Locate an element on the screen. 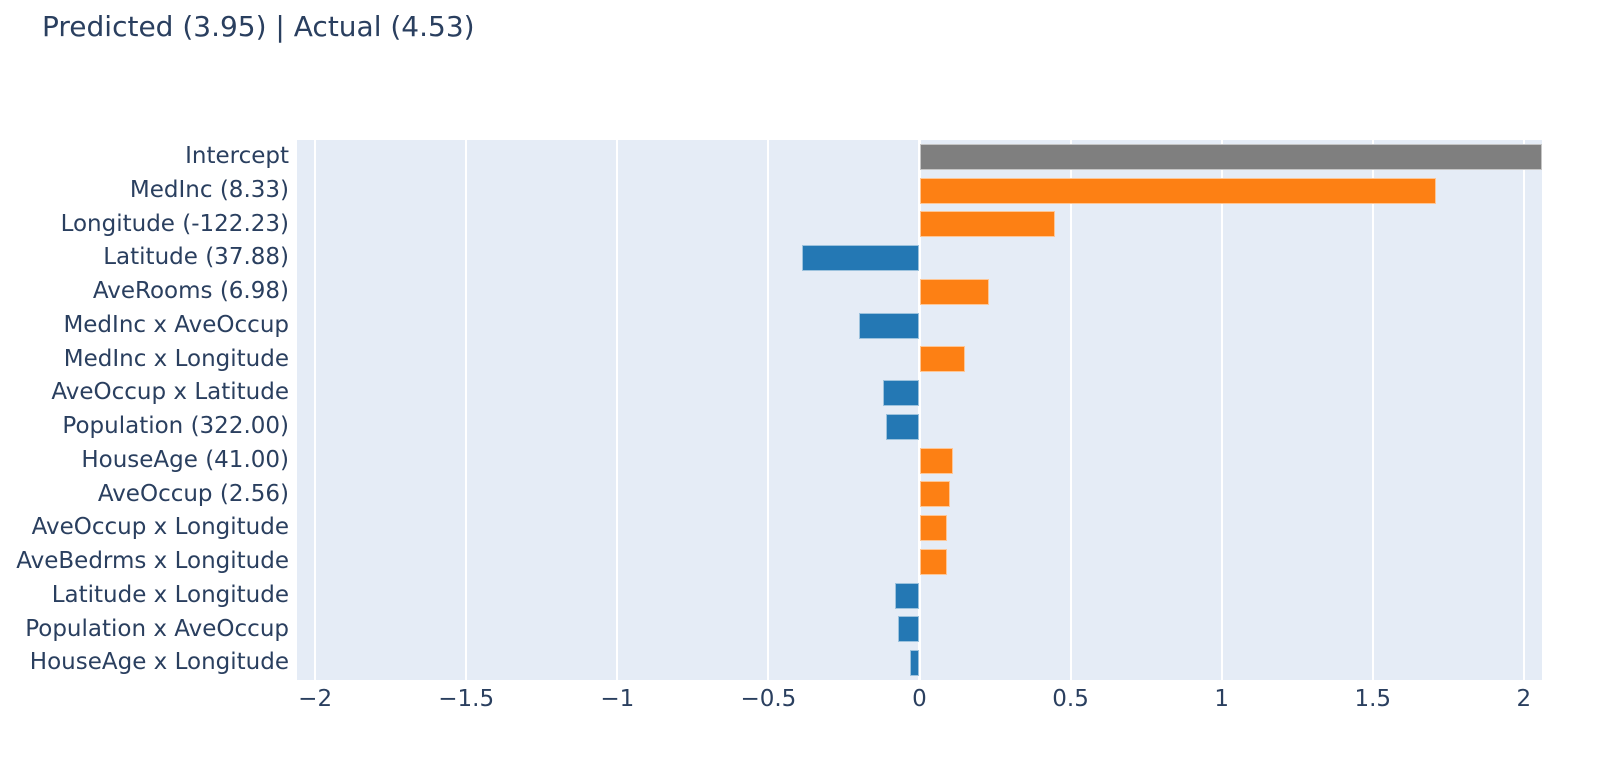 Image resolution: width=1606 pixels, height=764 pixels. y-tick-label: Latitude (37.88) is located at coordinates (196, 257).